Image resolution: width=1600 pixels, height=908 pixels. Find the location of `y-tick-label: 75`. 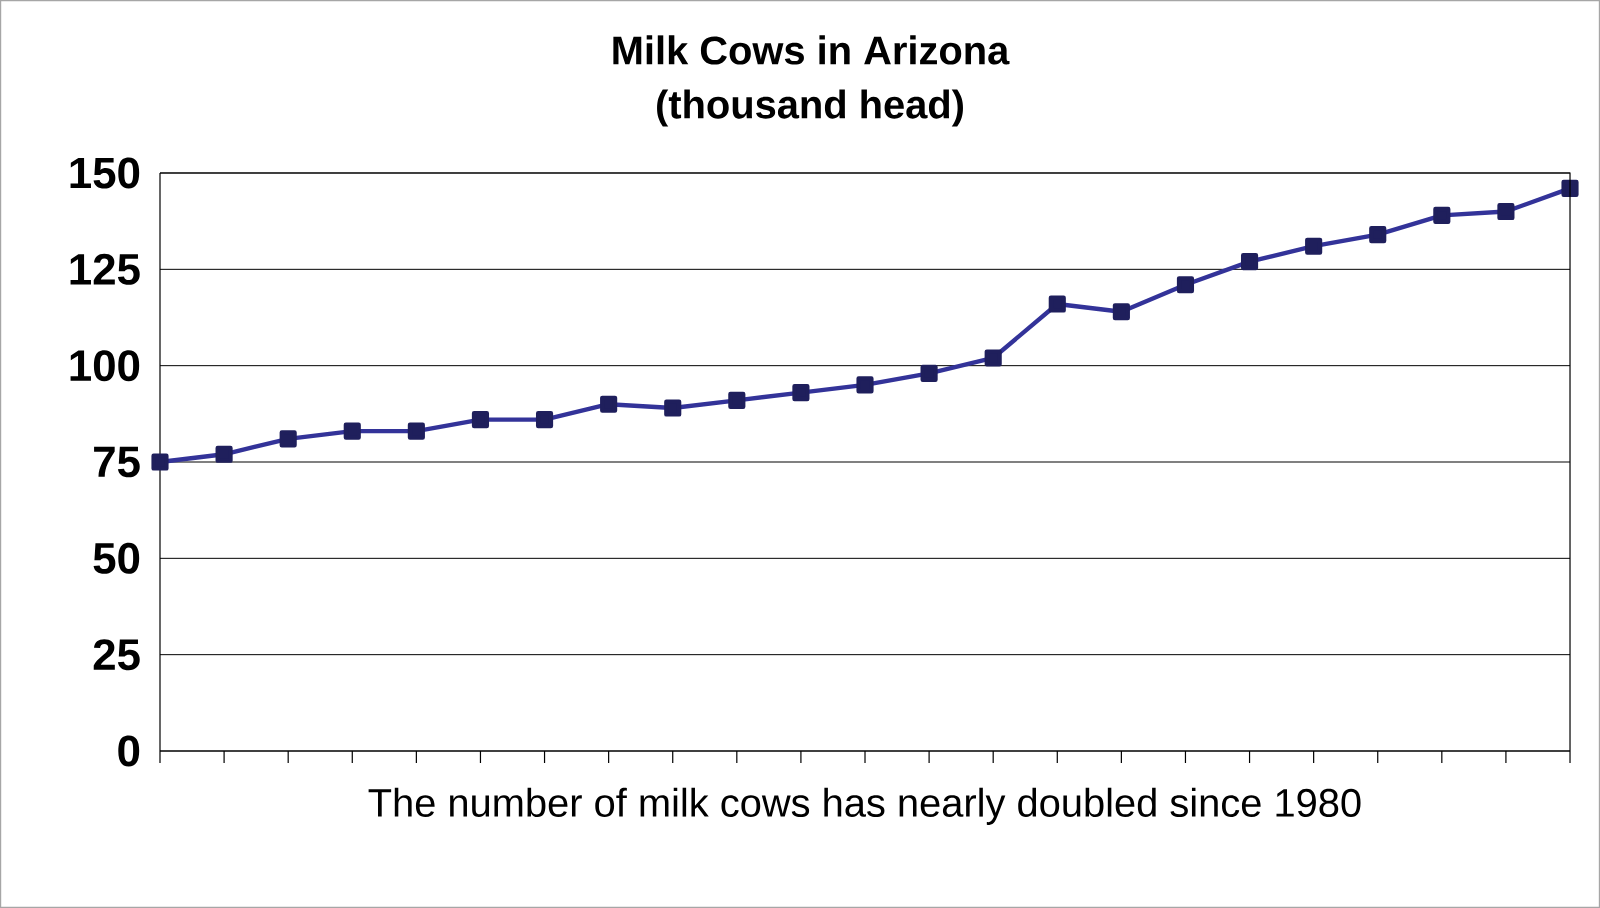

y-tick-label: 75 is located at coordinates (117, 462).